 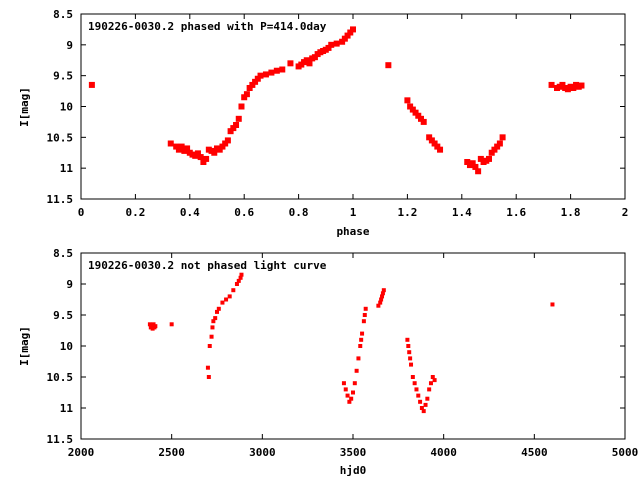 What do you see at coordinates (353, 470) in the screenshot?
I see `x-axis-label: hjd0` at bounding box center [353, 470].